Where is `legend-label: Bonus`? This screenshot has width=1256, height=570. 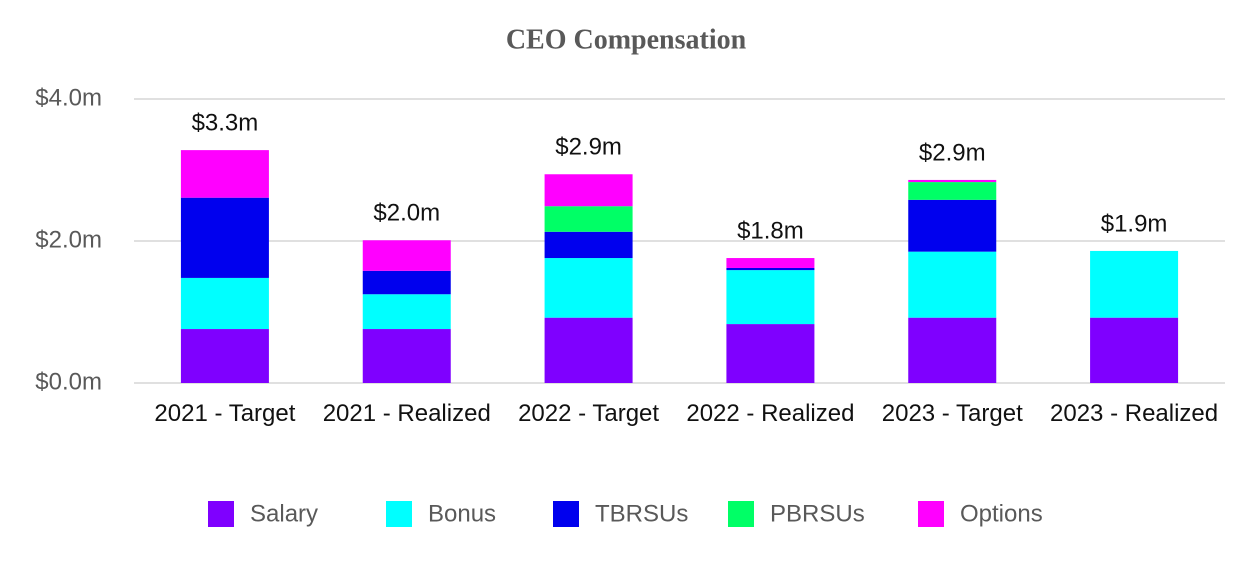 legend-label: Bonus is located at coordinates (462, 513).